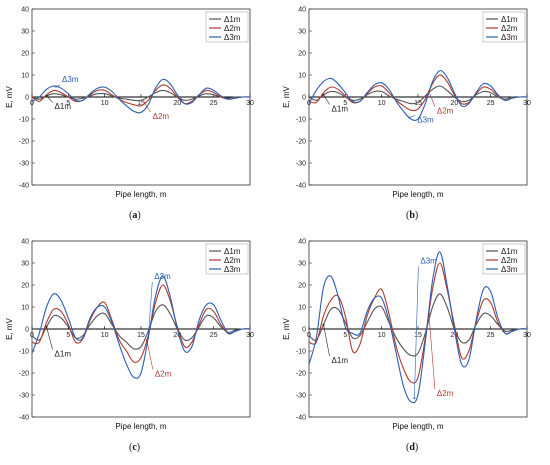 The height and width of the screenshot is (465, 550). I want to click on panel-caption: (a), so click(135, 215).